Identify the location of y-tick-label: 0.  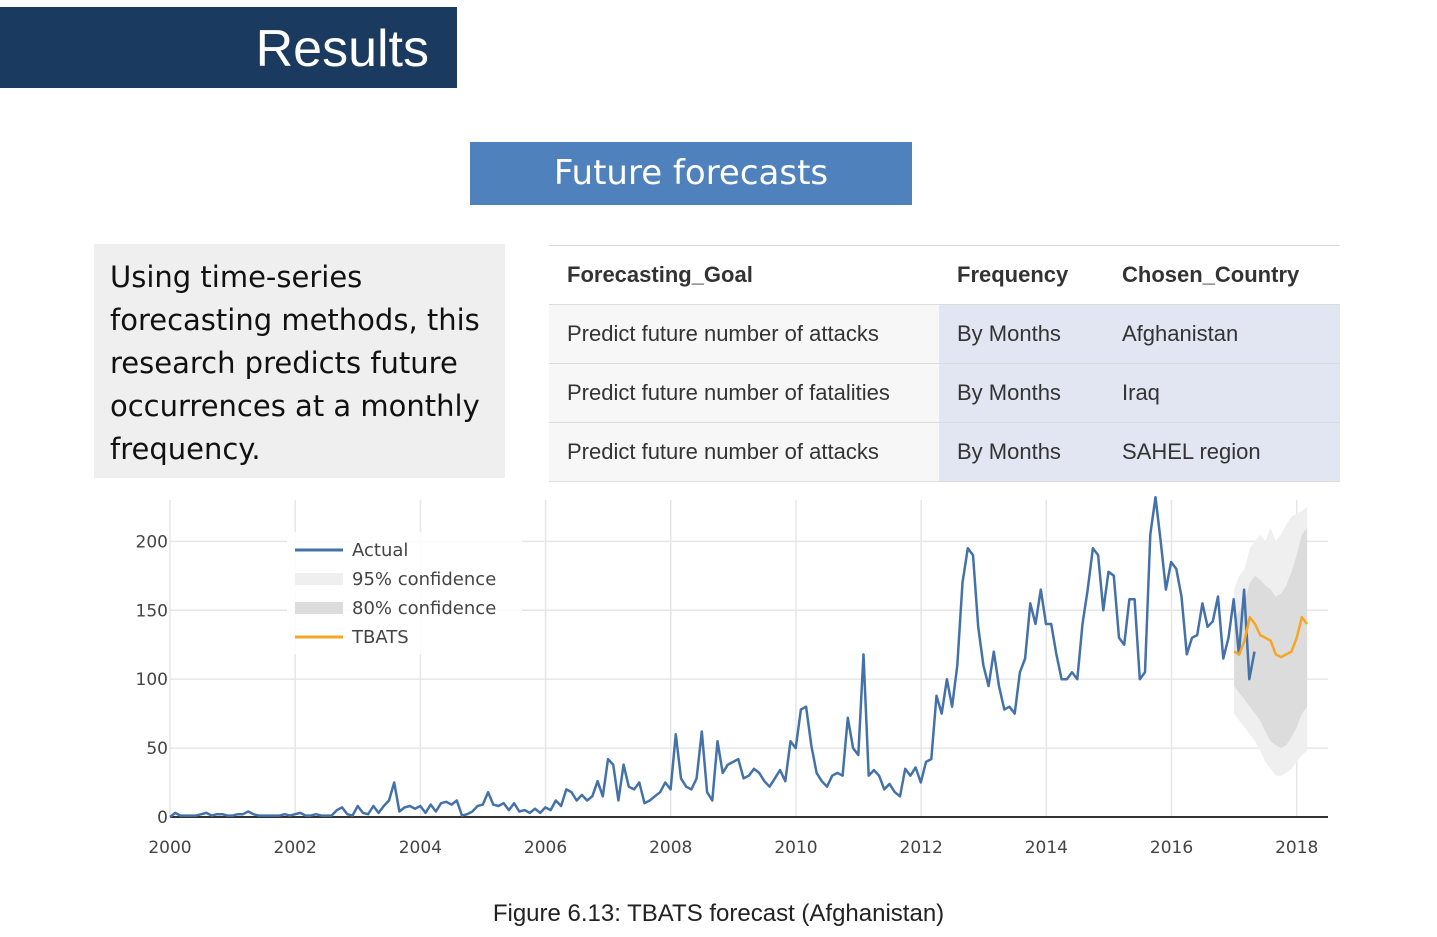
(162, 818).